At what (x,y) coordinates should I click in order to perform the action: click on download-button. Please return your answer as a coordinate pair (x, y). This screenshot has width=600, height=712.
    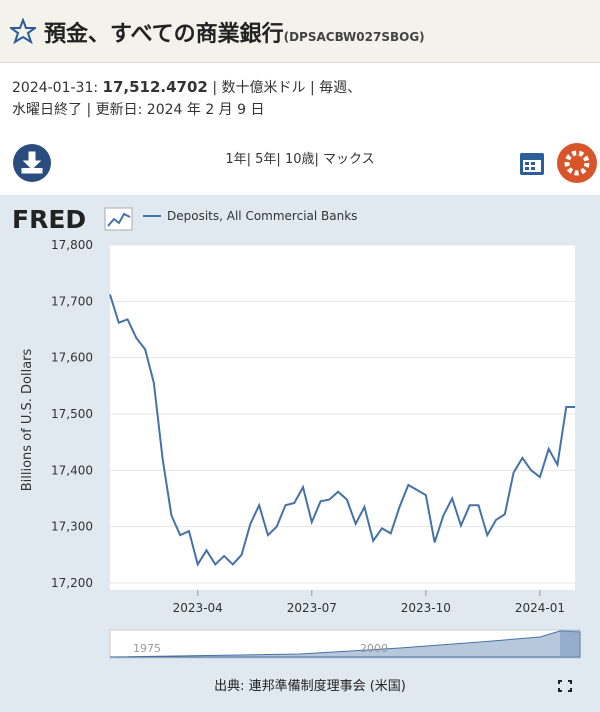
    Looking at the image, I should click on (32, 163).